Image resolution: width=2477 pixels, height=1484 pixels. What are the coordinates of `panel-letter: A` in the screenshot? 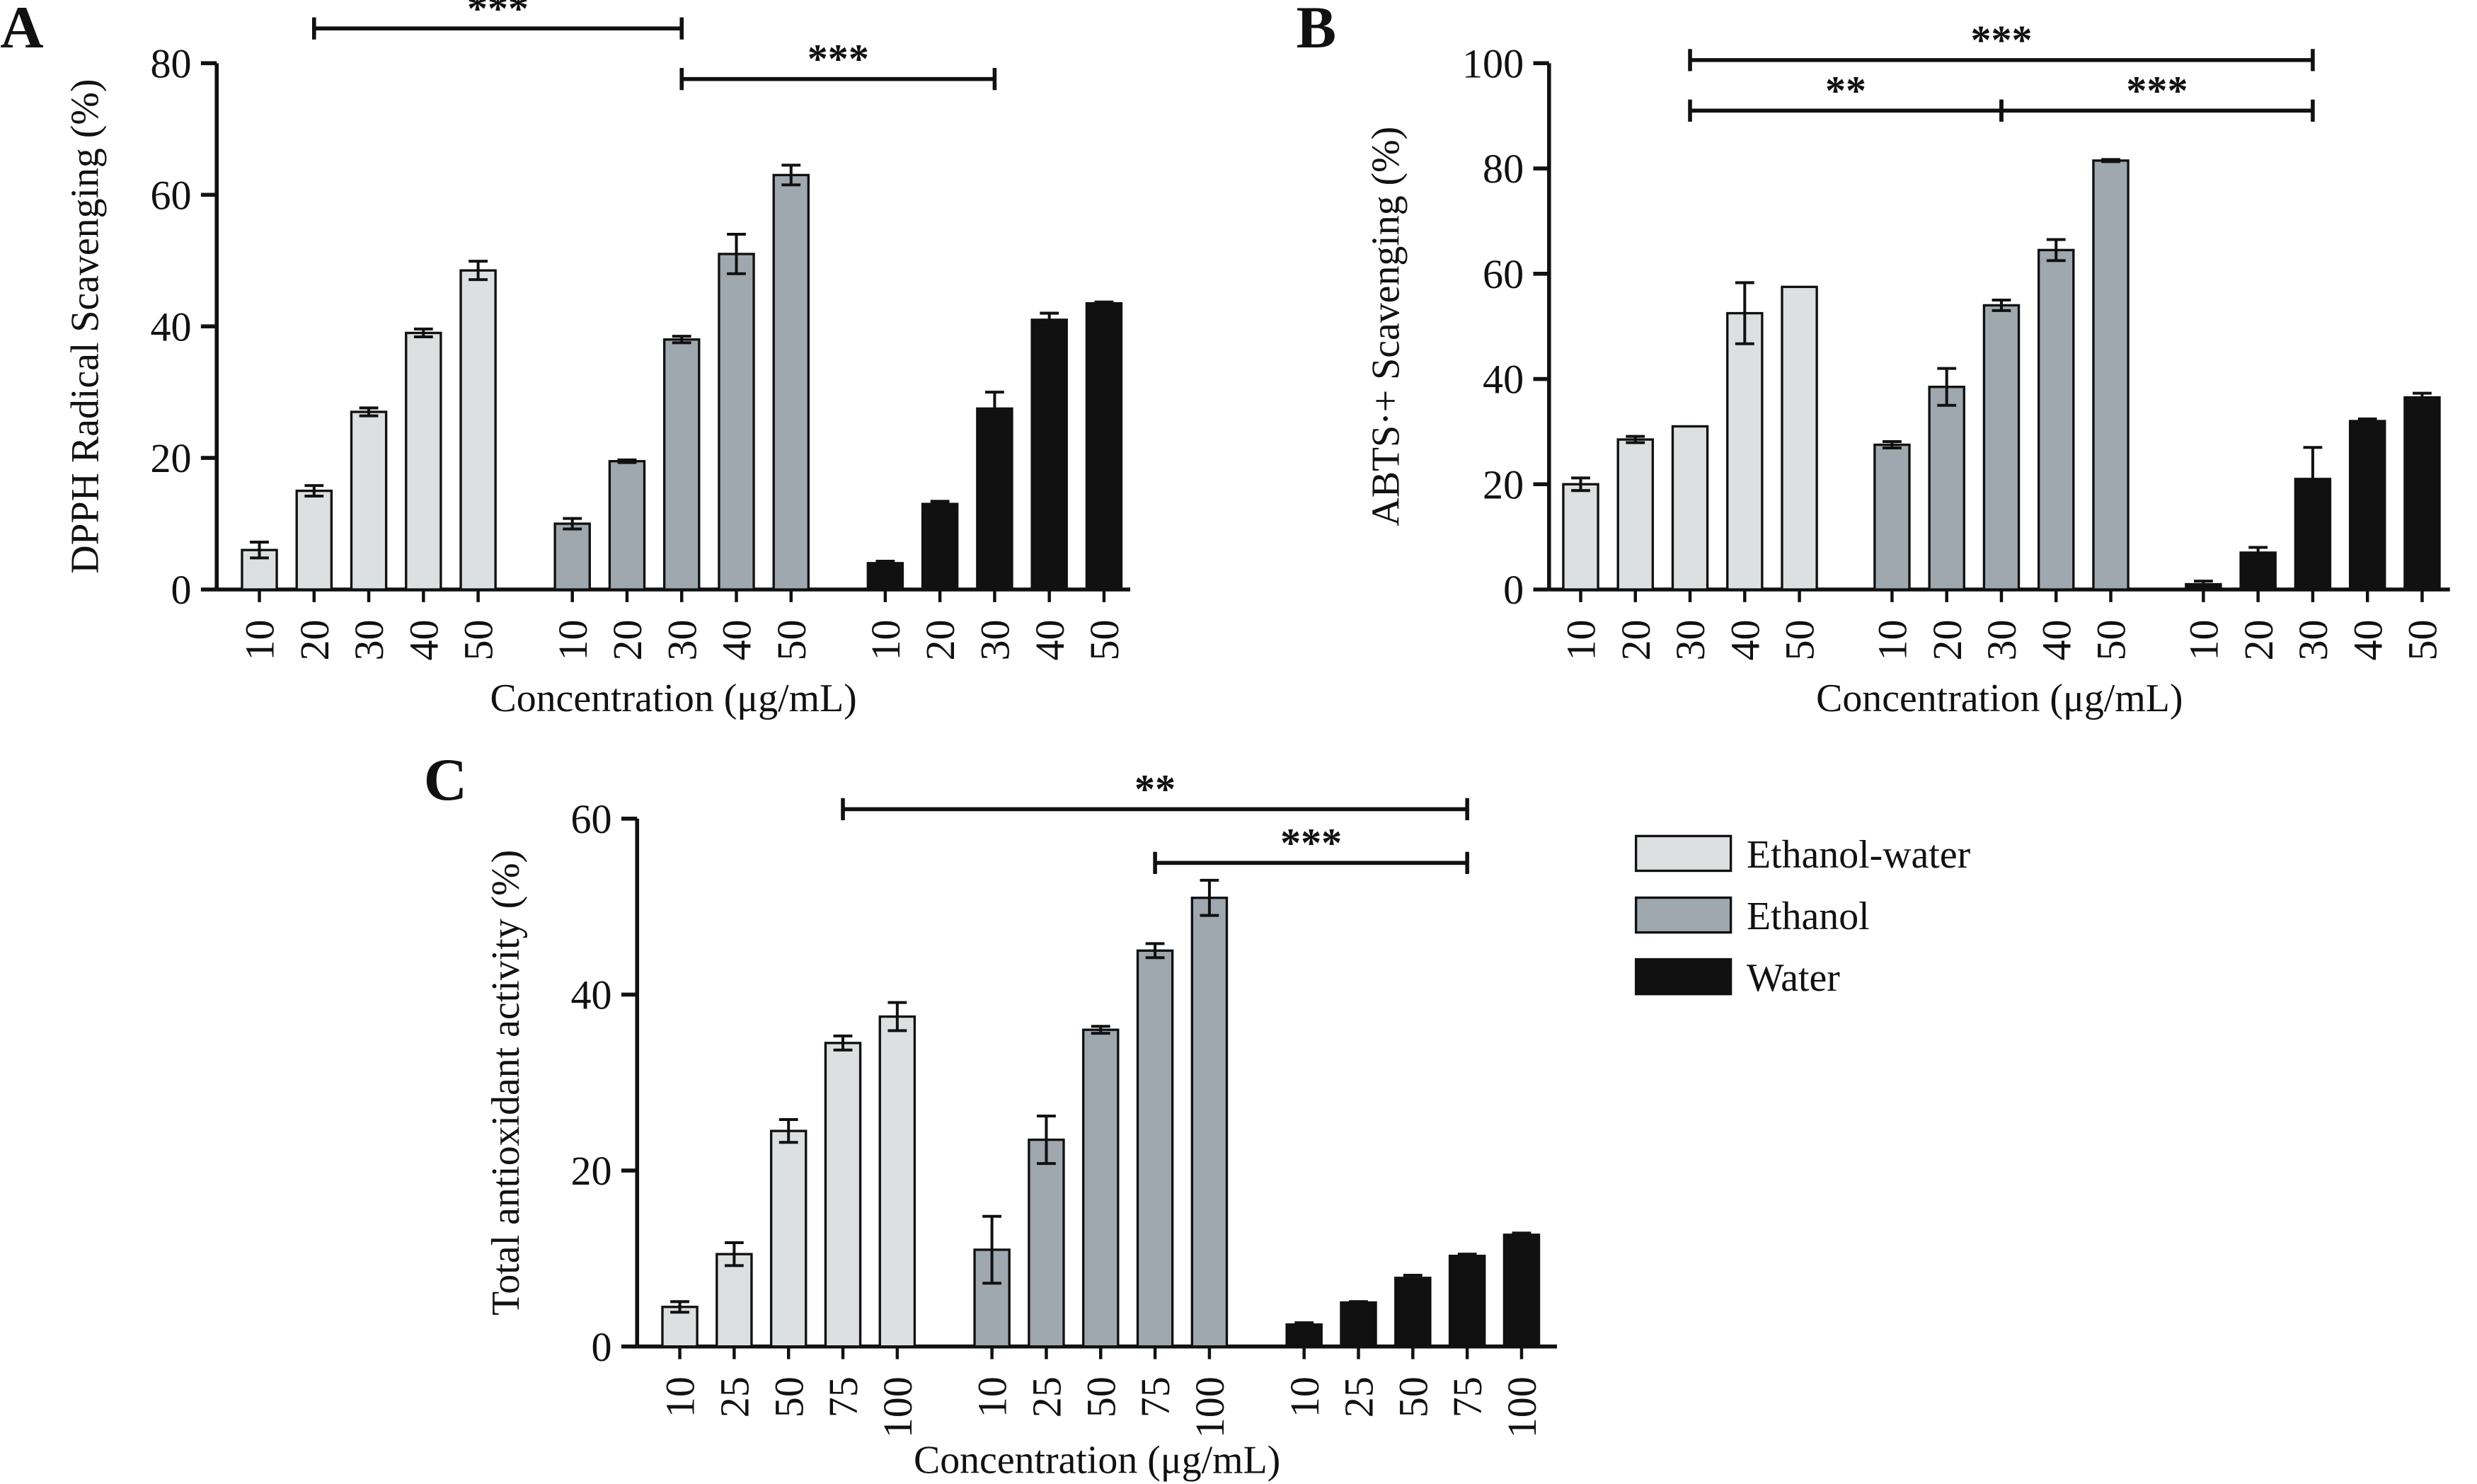 It's located at (21, 30).